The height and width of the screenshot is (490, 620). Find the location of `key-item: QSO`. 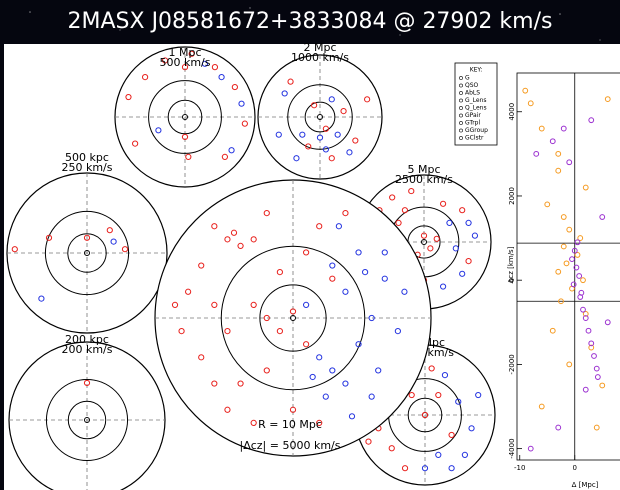

key-item: QSO is located at coordinates (472, 85).